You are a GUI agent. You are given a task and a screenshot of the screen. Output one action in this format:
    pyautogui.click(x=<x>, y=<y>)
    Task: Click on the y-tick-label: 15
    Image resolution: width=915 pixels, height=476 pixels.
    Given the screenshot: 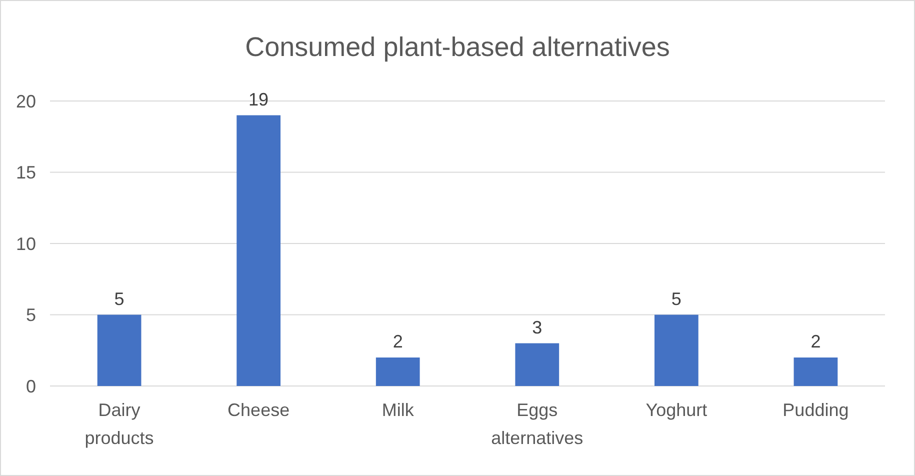 What is the action you would take?
    pyautogui.click(x=26, y=172)
    